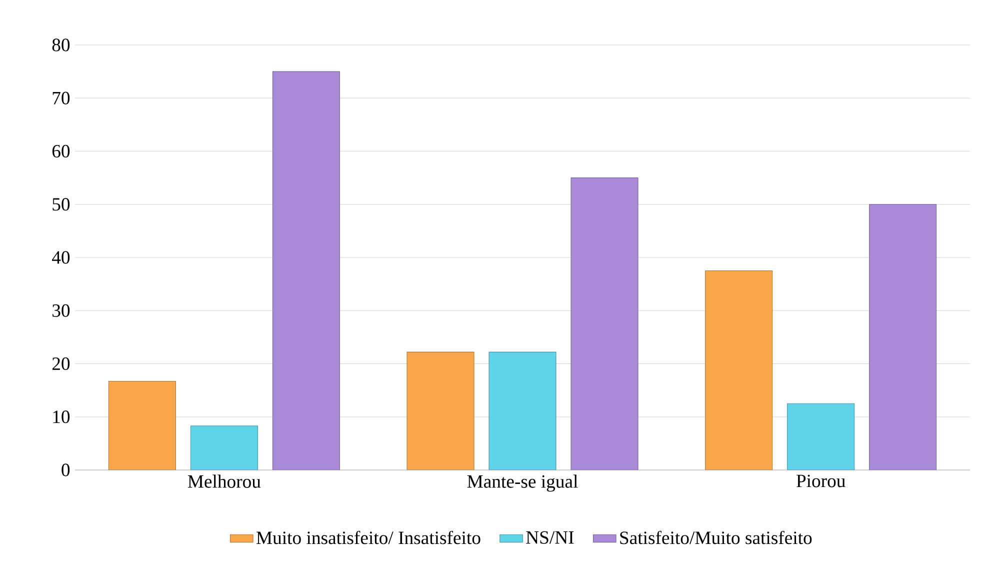 The image size is (985, 581). I want to click on y-tick-label: 40, so click(61, 257).